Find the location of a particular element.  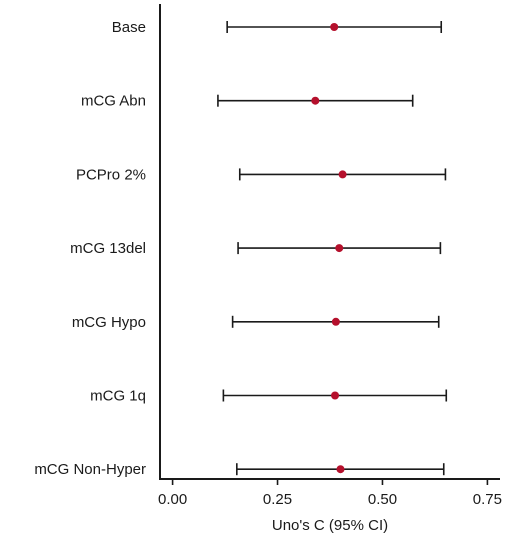

category-label: mCG Non-Hyper is located at coordinates (90, 469).